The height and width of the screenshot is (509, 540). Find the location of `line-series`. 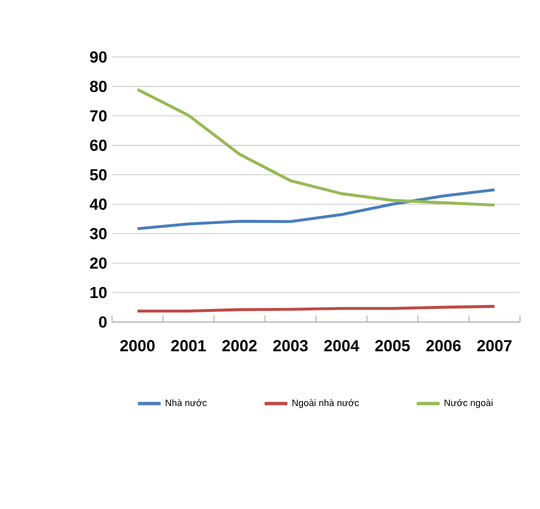

line-series is located at coordinates (316, 209).